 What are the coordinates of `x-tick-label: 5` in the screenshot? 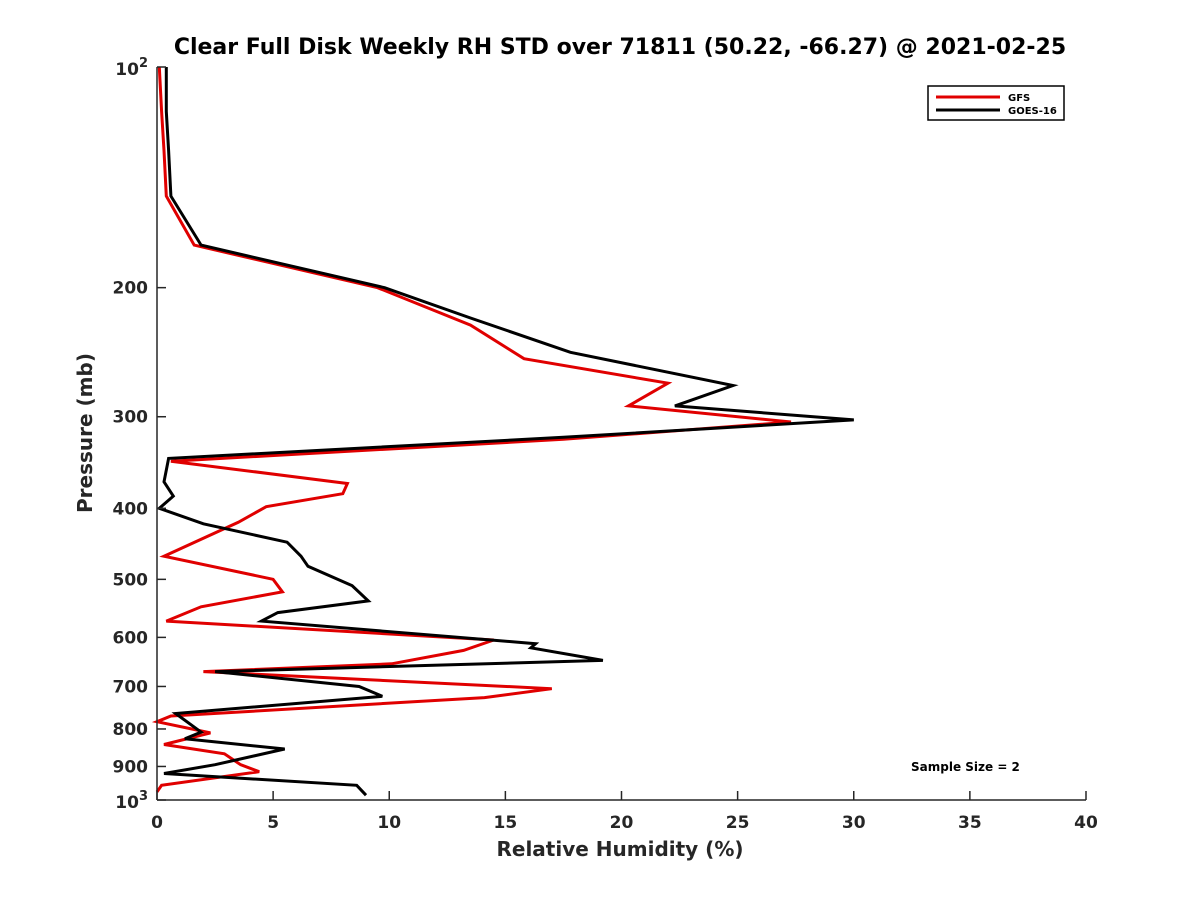 It's located at (273, 823).